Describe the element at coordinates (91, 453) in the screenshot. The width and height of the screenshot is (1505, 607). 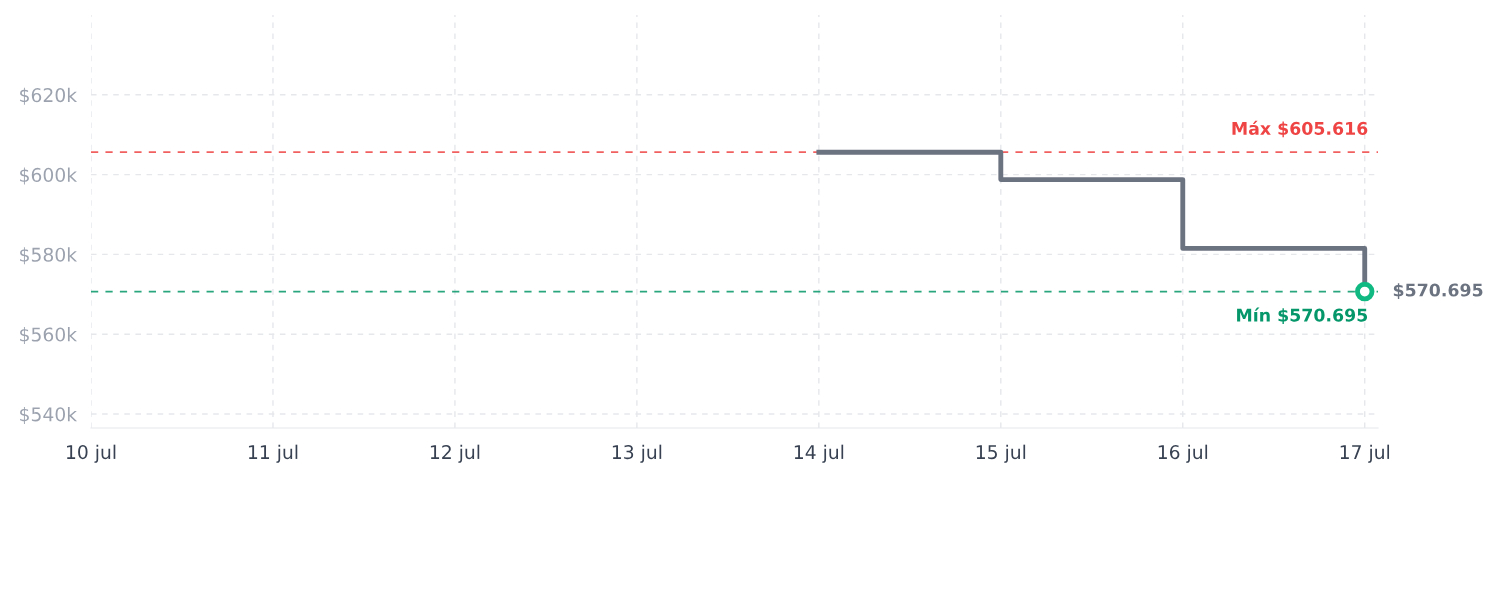
I see `x-tick-label: 10 jul` at that location.